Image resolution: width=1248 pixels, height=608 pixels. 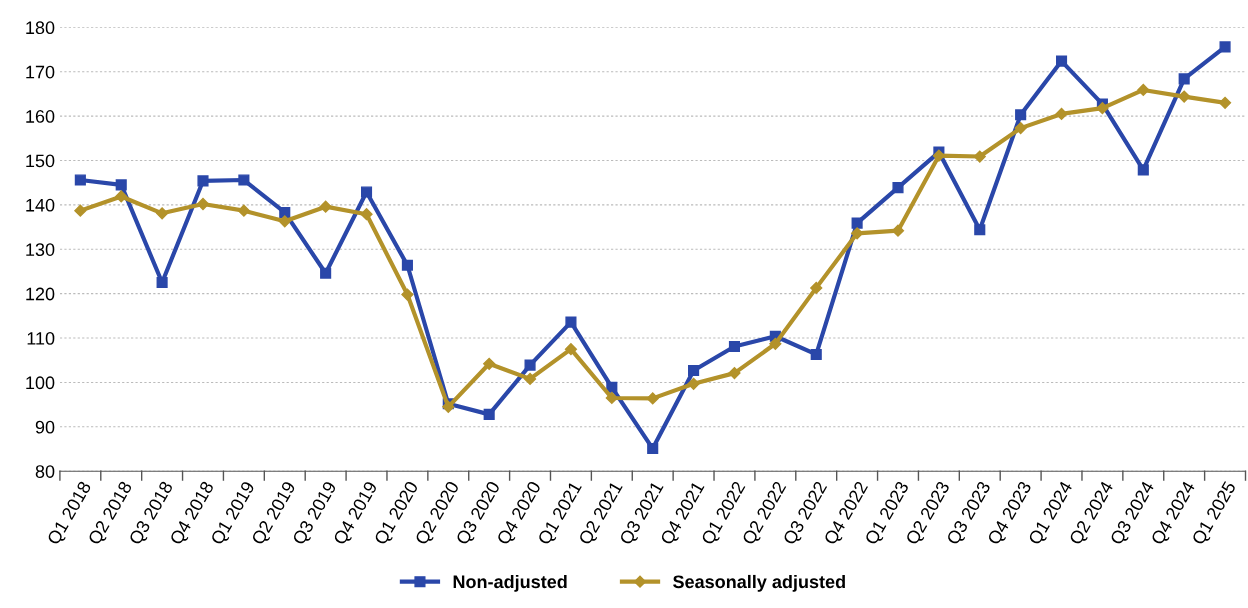 What do you see at coordinates (40, 161) in the screenshot?
I see `y-tick-label: 150` at bounding box center [40, 161].